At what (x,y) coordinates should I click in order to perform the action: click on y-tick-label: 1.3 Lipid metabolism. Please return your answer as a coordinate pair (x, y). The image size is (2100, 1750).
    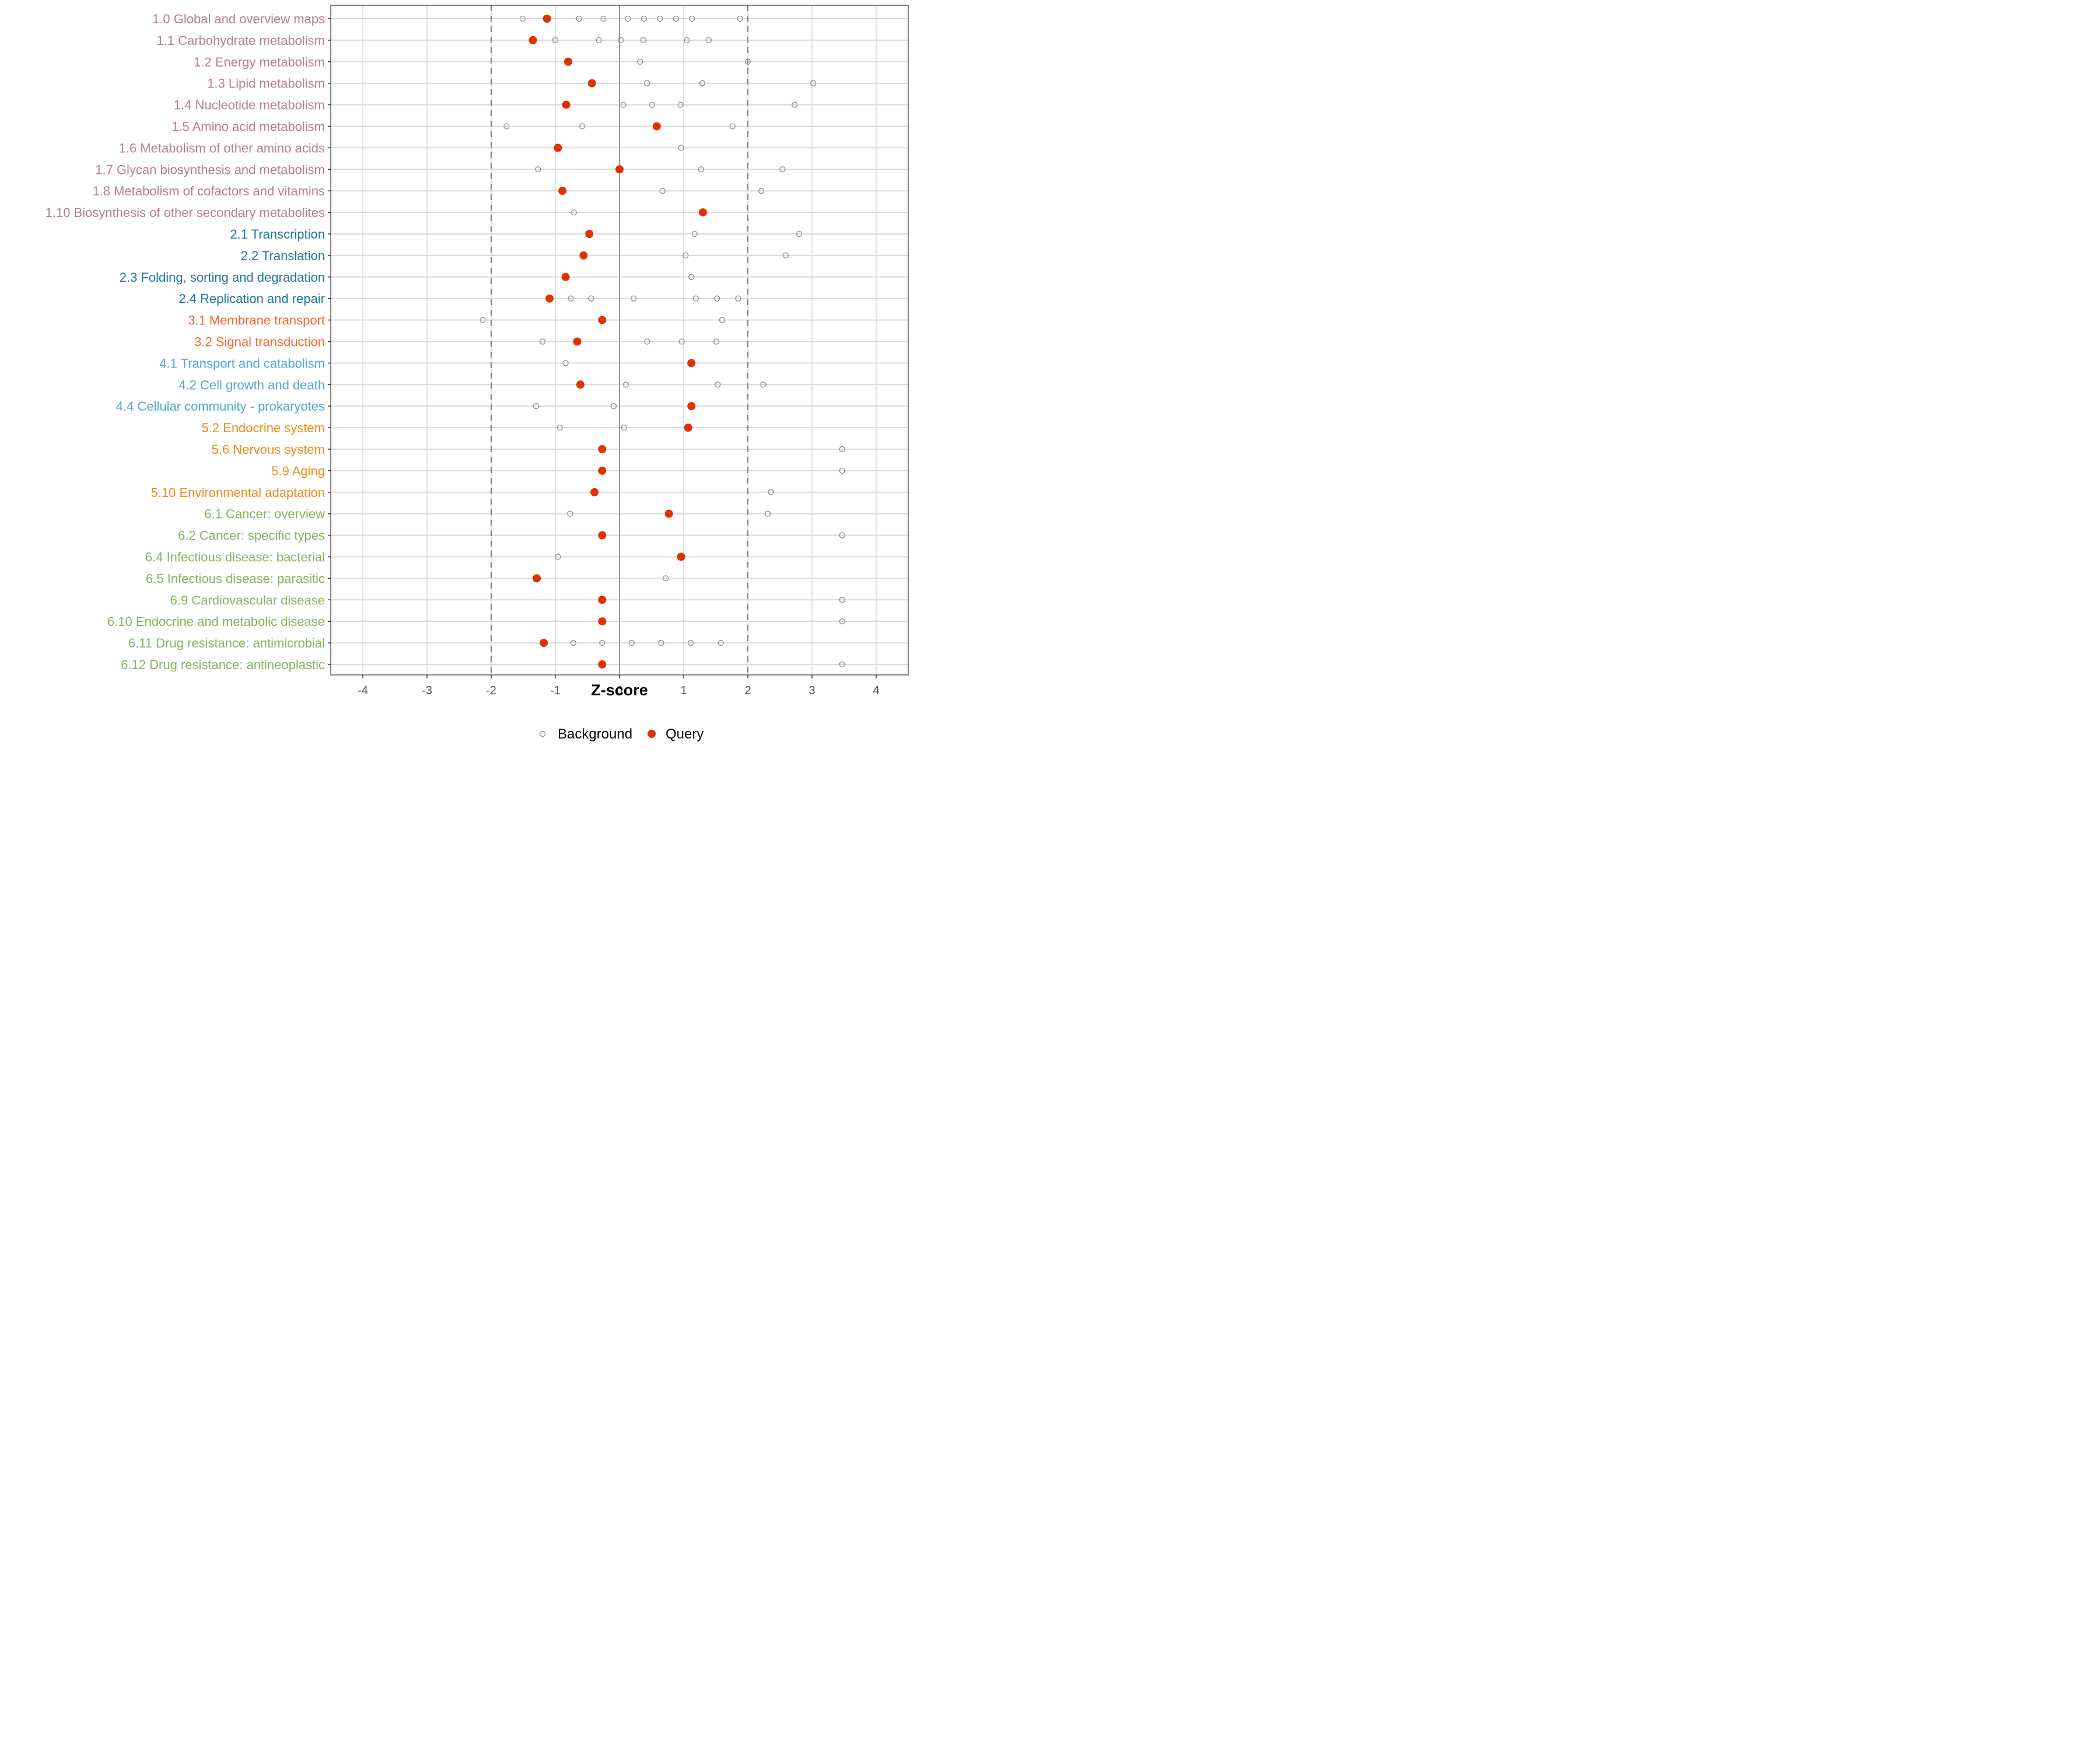
    Looking at the image, I should click on (266, 83).